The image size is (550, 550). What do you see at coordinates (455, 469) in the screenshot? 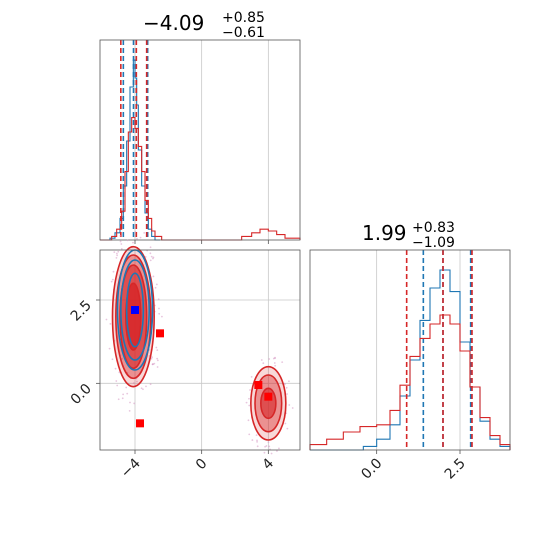
I see `hist2-xtick-label: 2.5` at bounding box center [455, 469].